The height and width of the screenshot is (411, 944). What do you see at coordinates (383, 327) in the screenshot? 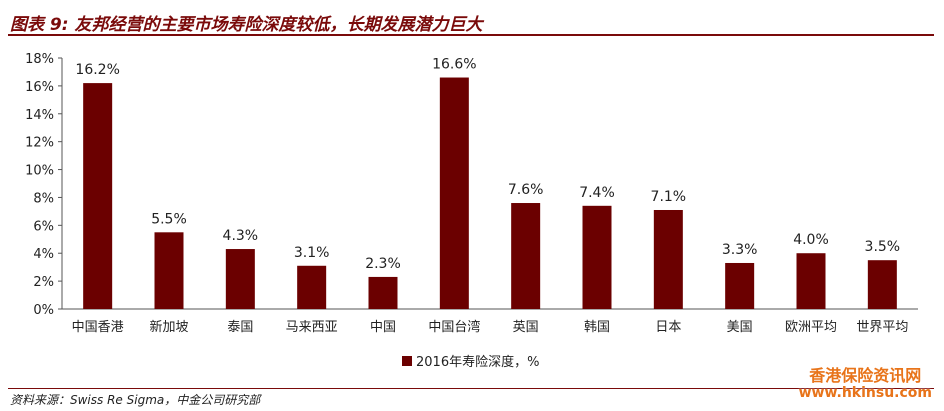
I see `x-category-label: 中国` at bounding box center [383, 327].